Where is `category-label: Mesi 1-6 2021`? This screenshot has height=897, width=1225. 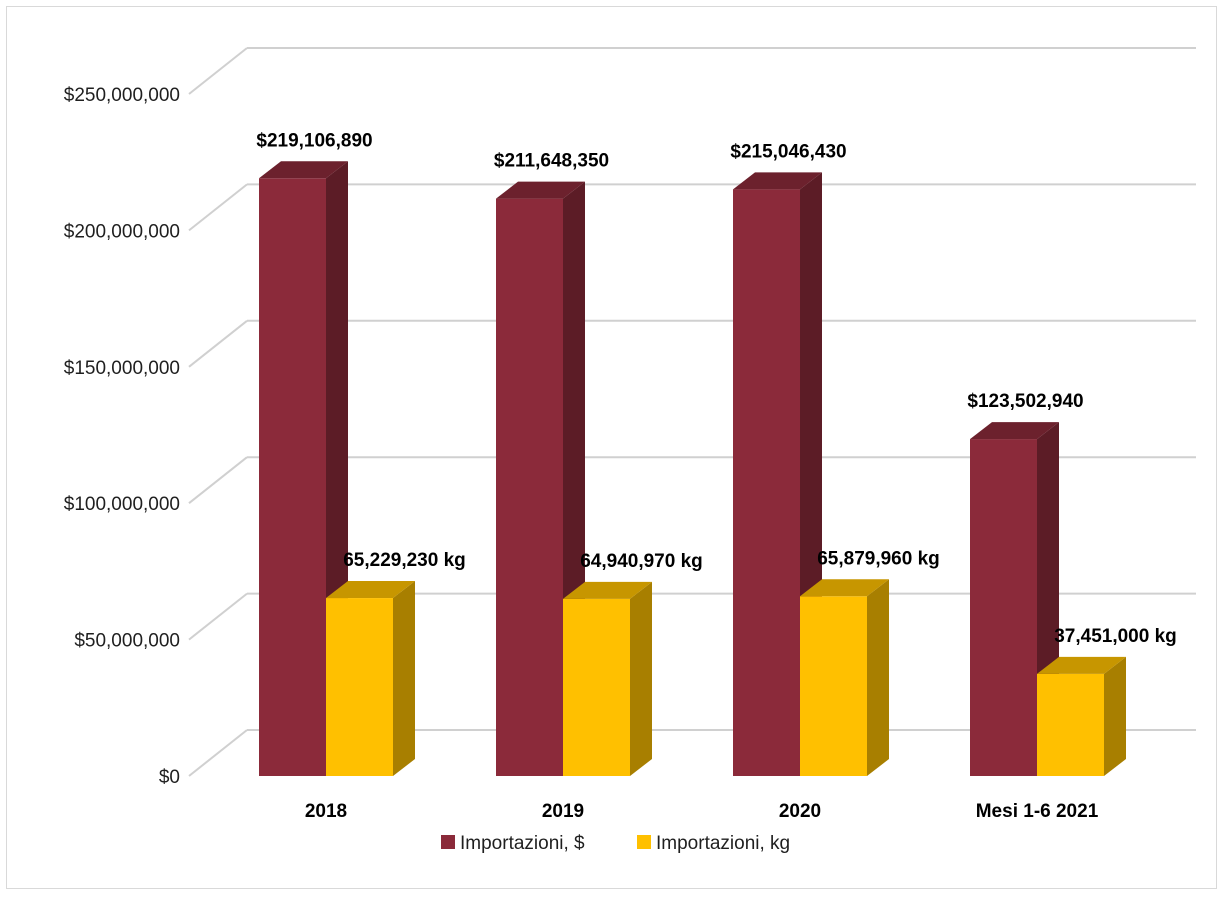
category-label: Mesi 1-6 2021 is located at coordinates (1037, 811).